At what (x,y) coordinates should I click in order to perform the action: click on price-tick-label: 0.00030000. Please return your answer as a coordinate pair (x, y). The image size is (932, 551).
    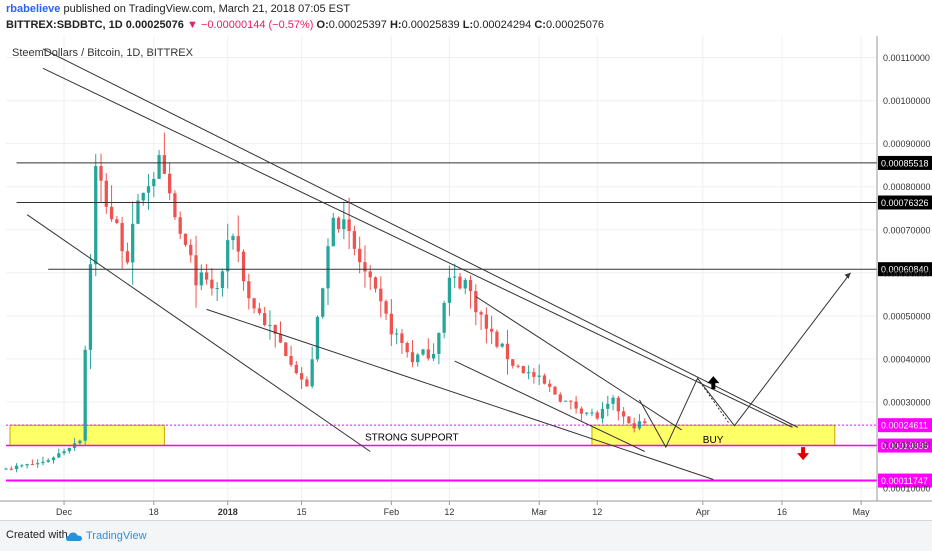
    Looking at the image, I should click on (907, 402).